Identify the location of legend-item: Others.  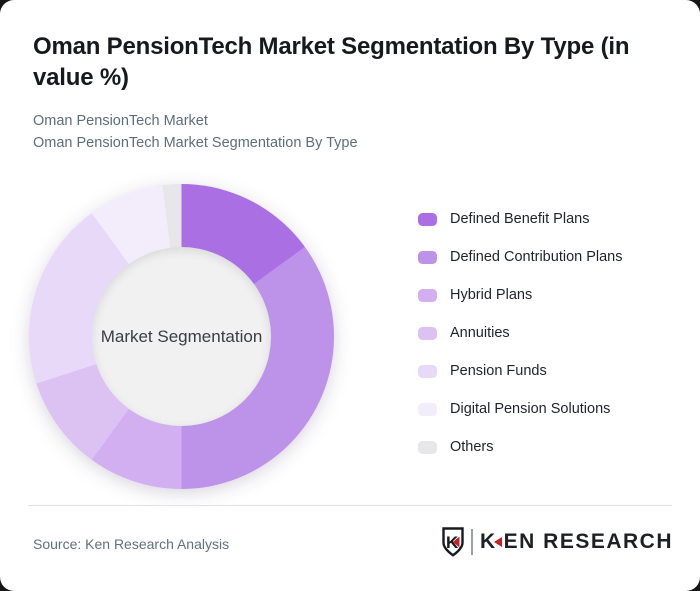
(520, 447).